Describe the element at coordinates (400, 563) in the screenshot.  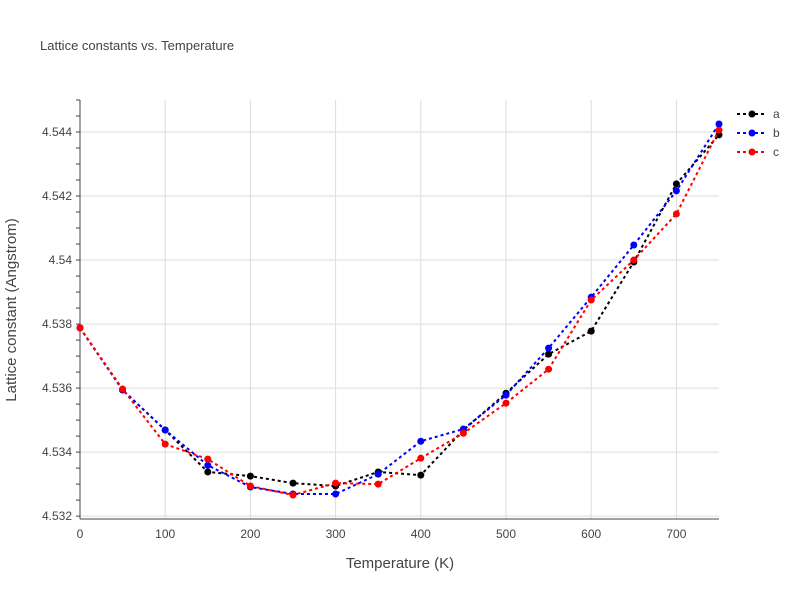
I see `x-axis-label: Temperature (K)` at that location.